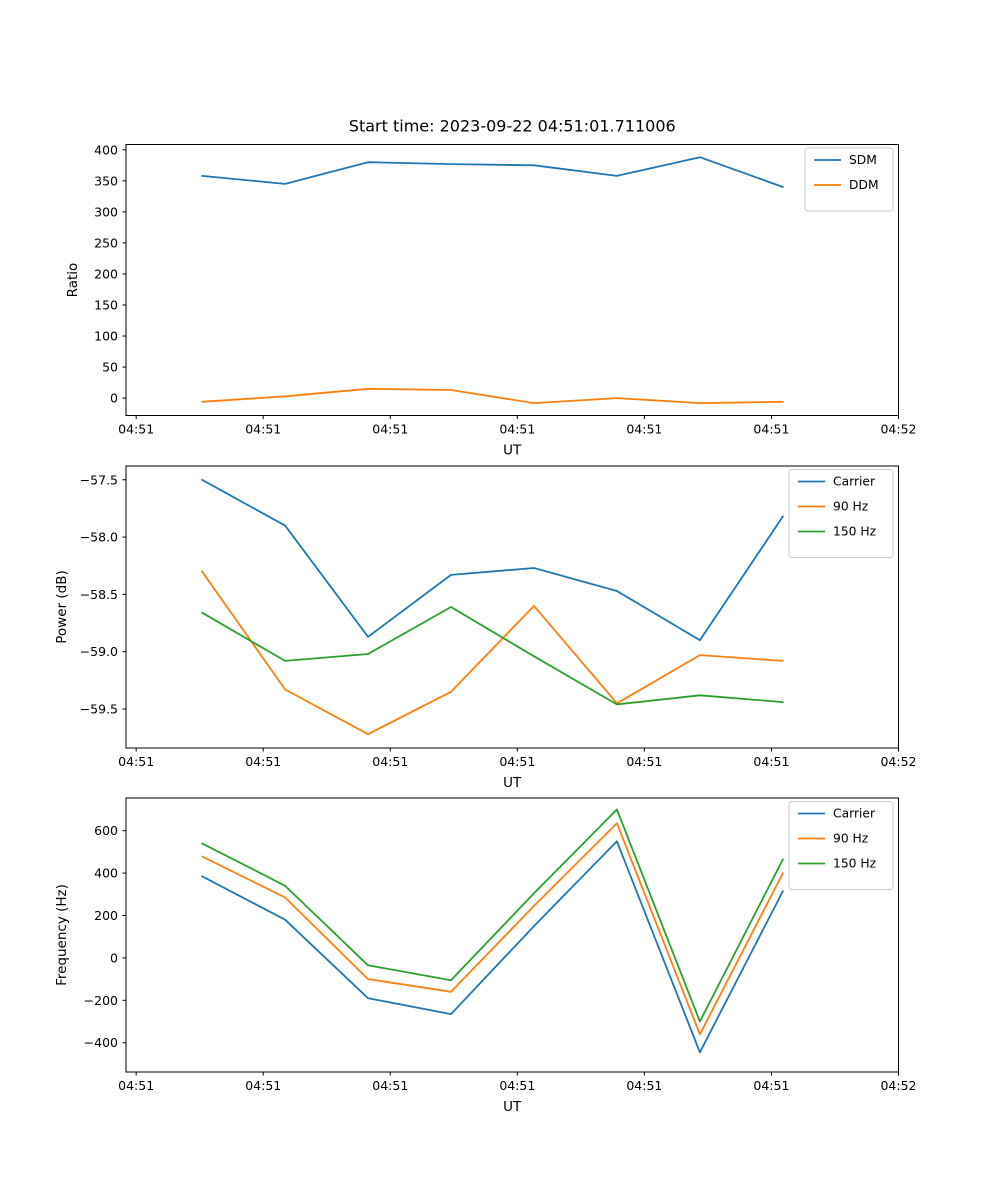  Describe the element at coordinates (106, 180) in the screenshot. I see `y-tick-label: 350` at that location.